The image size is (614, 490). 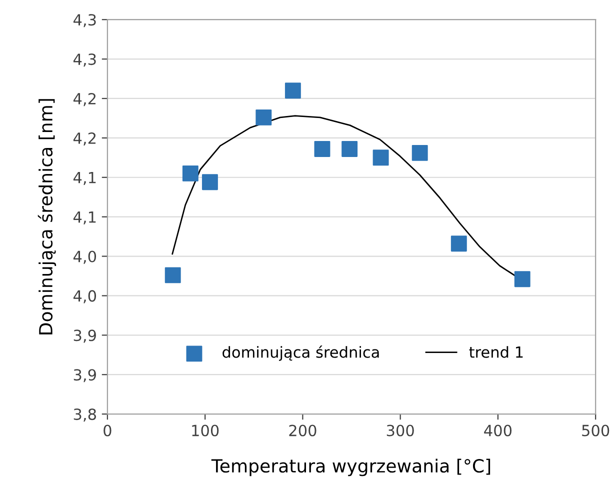 What do you see at coordinates (85, 415) in the screenshot?
I see `y-tick-label: 3,8` at bounding box center [85, 415].